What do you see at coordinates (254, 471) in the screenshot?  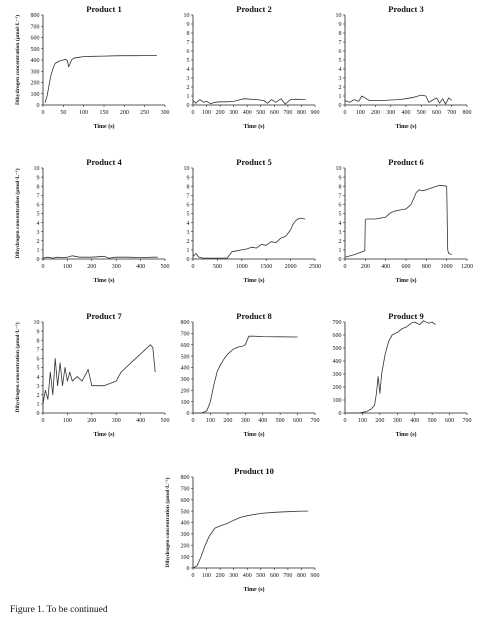 I see `chart-title: Product 10` at bounding box center [254, 471].